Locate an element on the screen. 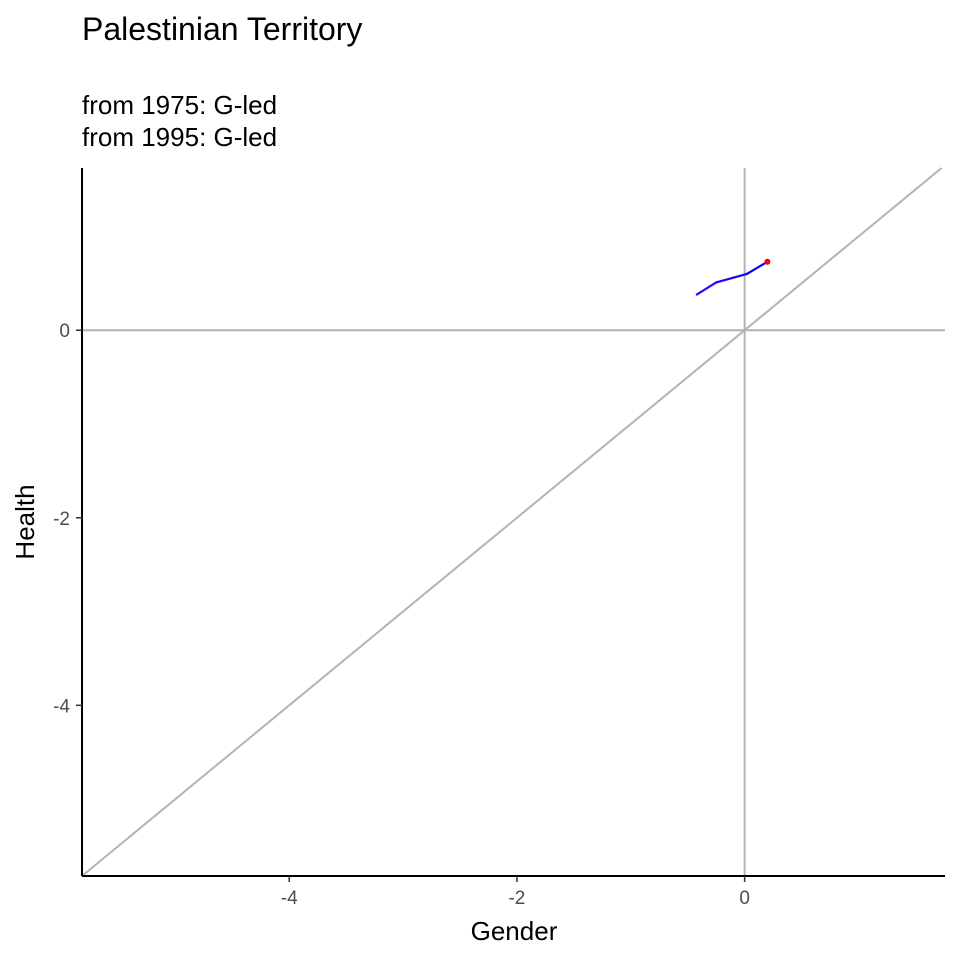 The image size is (960, 960). chart-subtitle-line-1: from 1975: G-led is located at coordinates (179, 105).